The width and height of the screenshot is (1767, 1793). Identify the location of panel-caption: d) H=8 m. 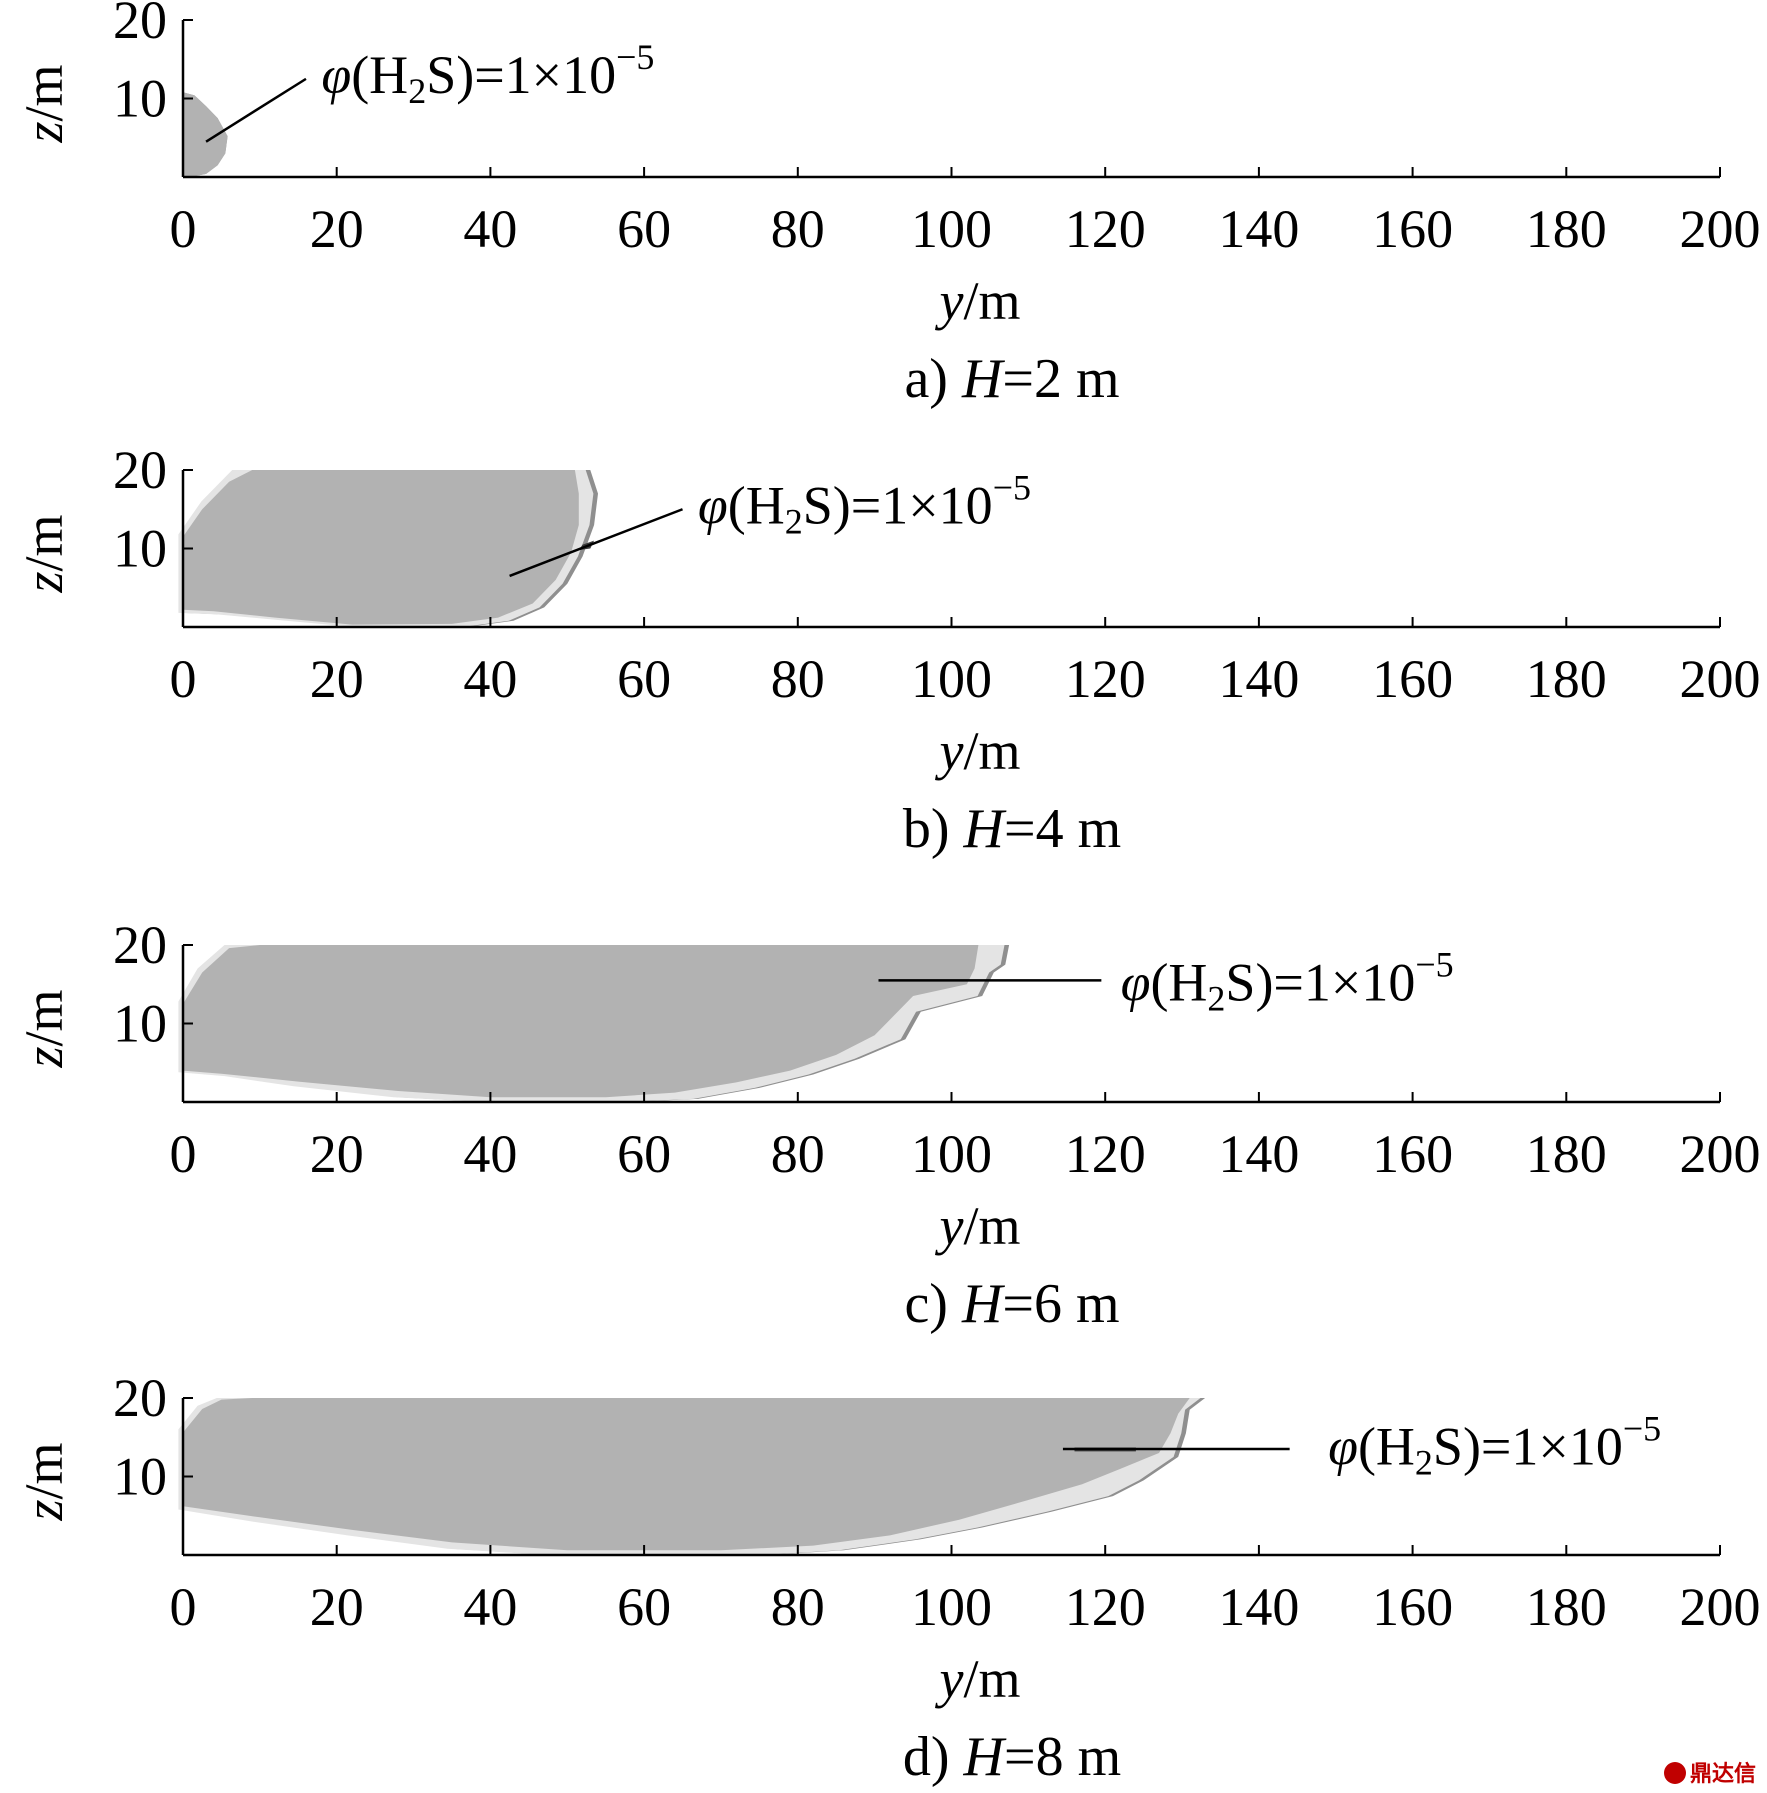
(1012, 1757).